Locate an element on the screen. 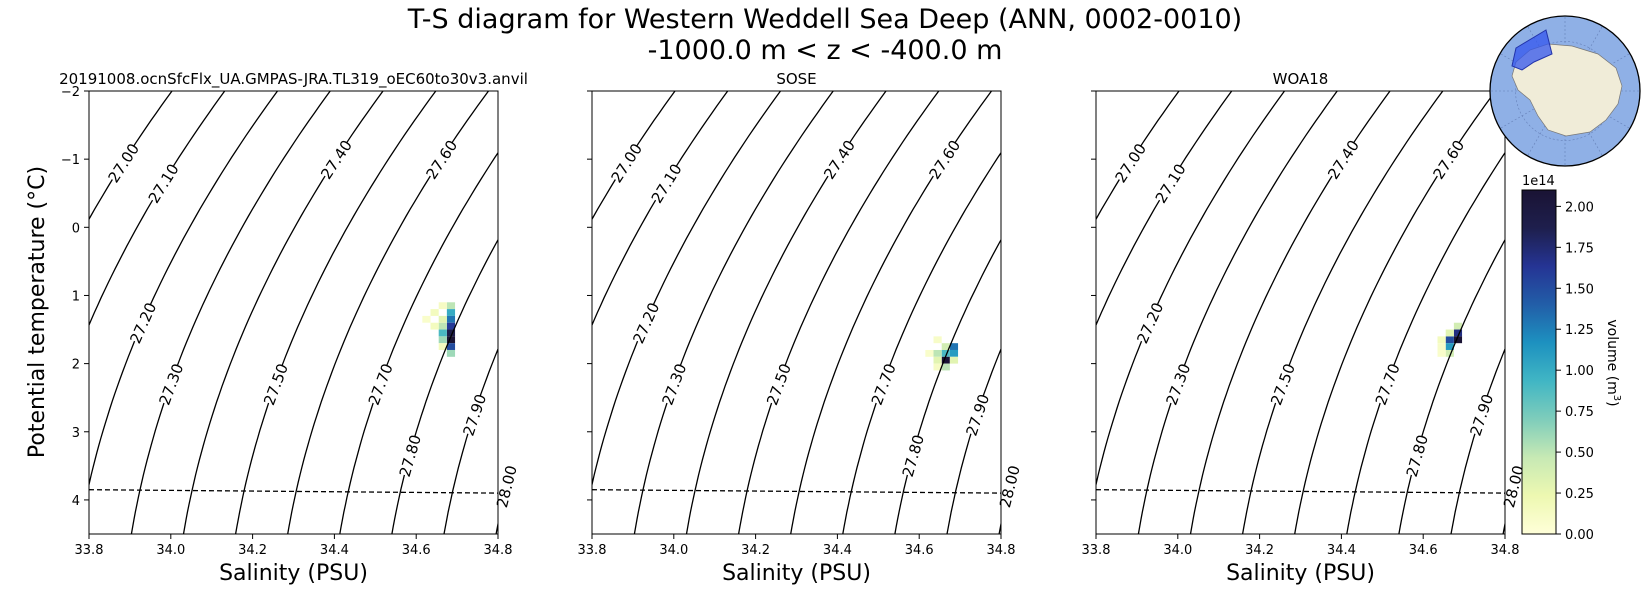 The width and height of the screenshot is (1650, 600). colorbar-gradient is located at coordinates (1539, 362).